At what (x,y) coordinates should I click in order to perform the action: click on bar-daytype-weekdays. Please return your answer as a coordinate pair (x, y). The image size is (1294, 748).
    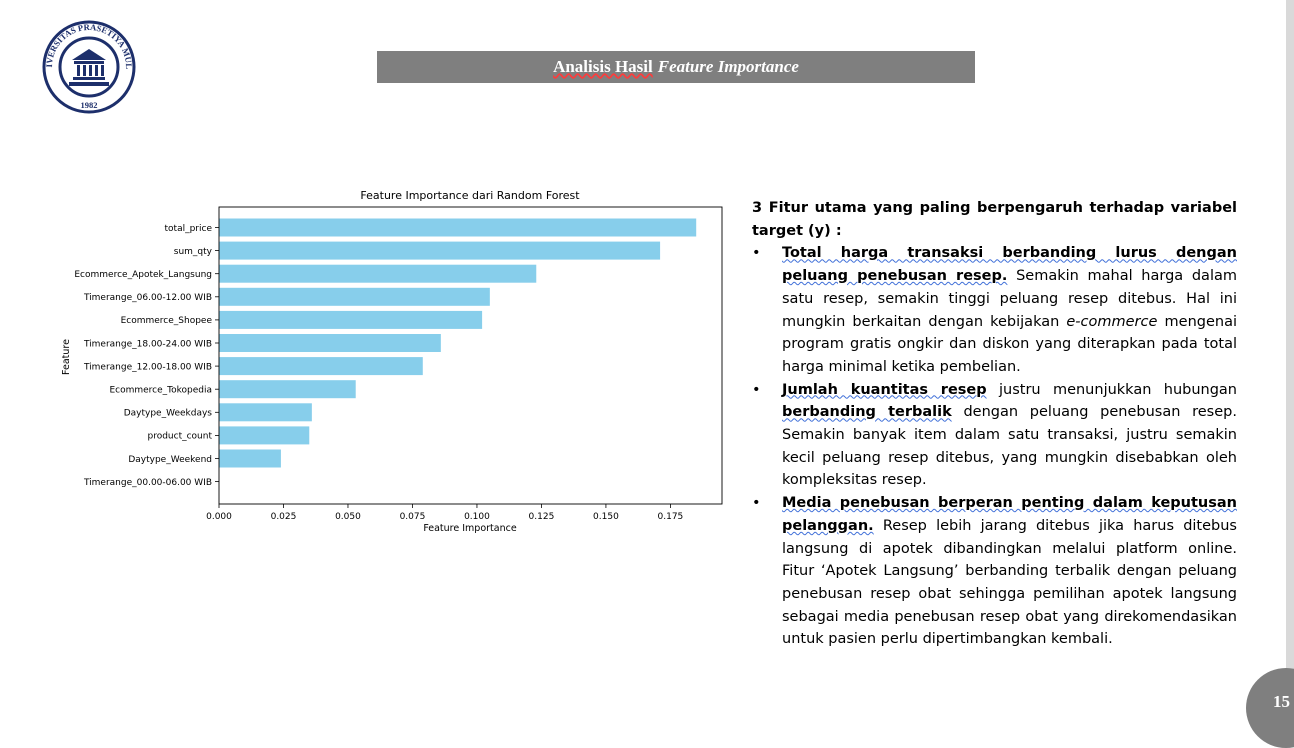
    Looking at the image, I should click on (265, 412).